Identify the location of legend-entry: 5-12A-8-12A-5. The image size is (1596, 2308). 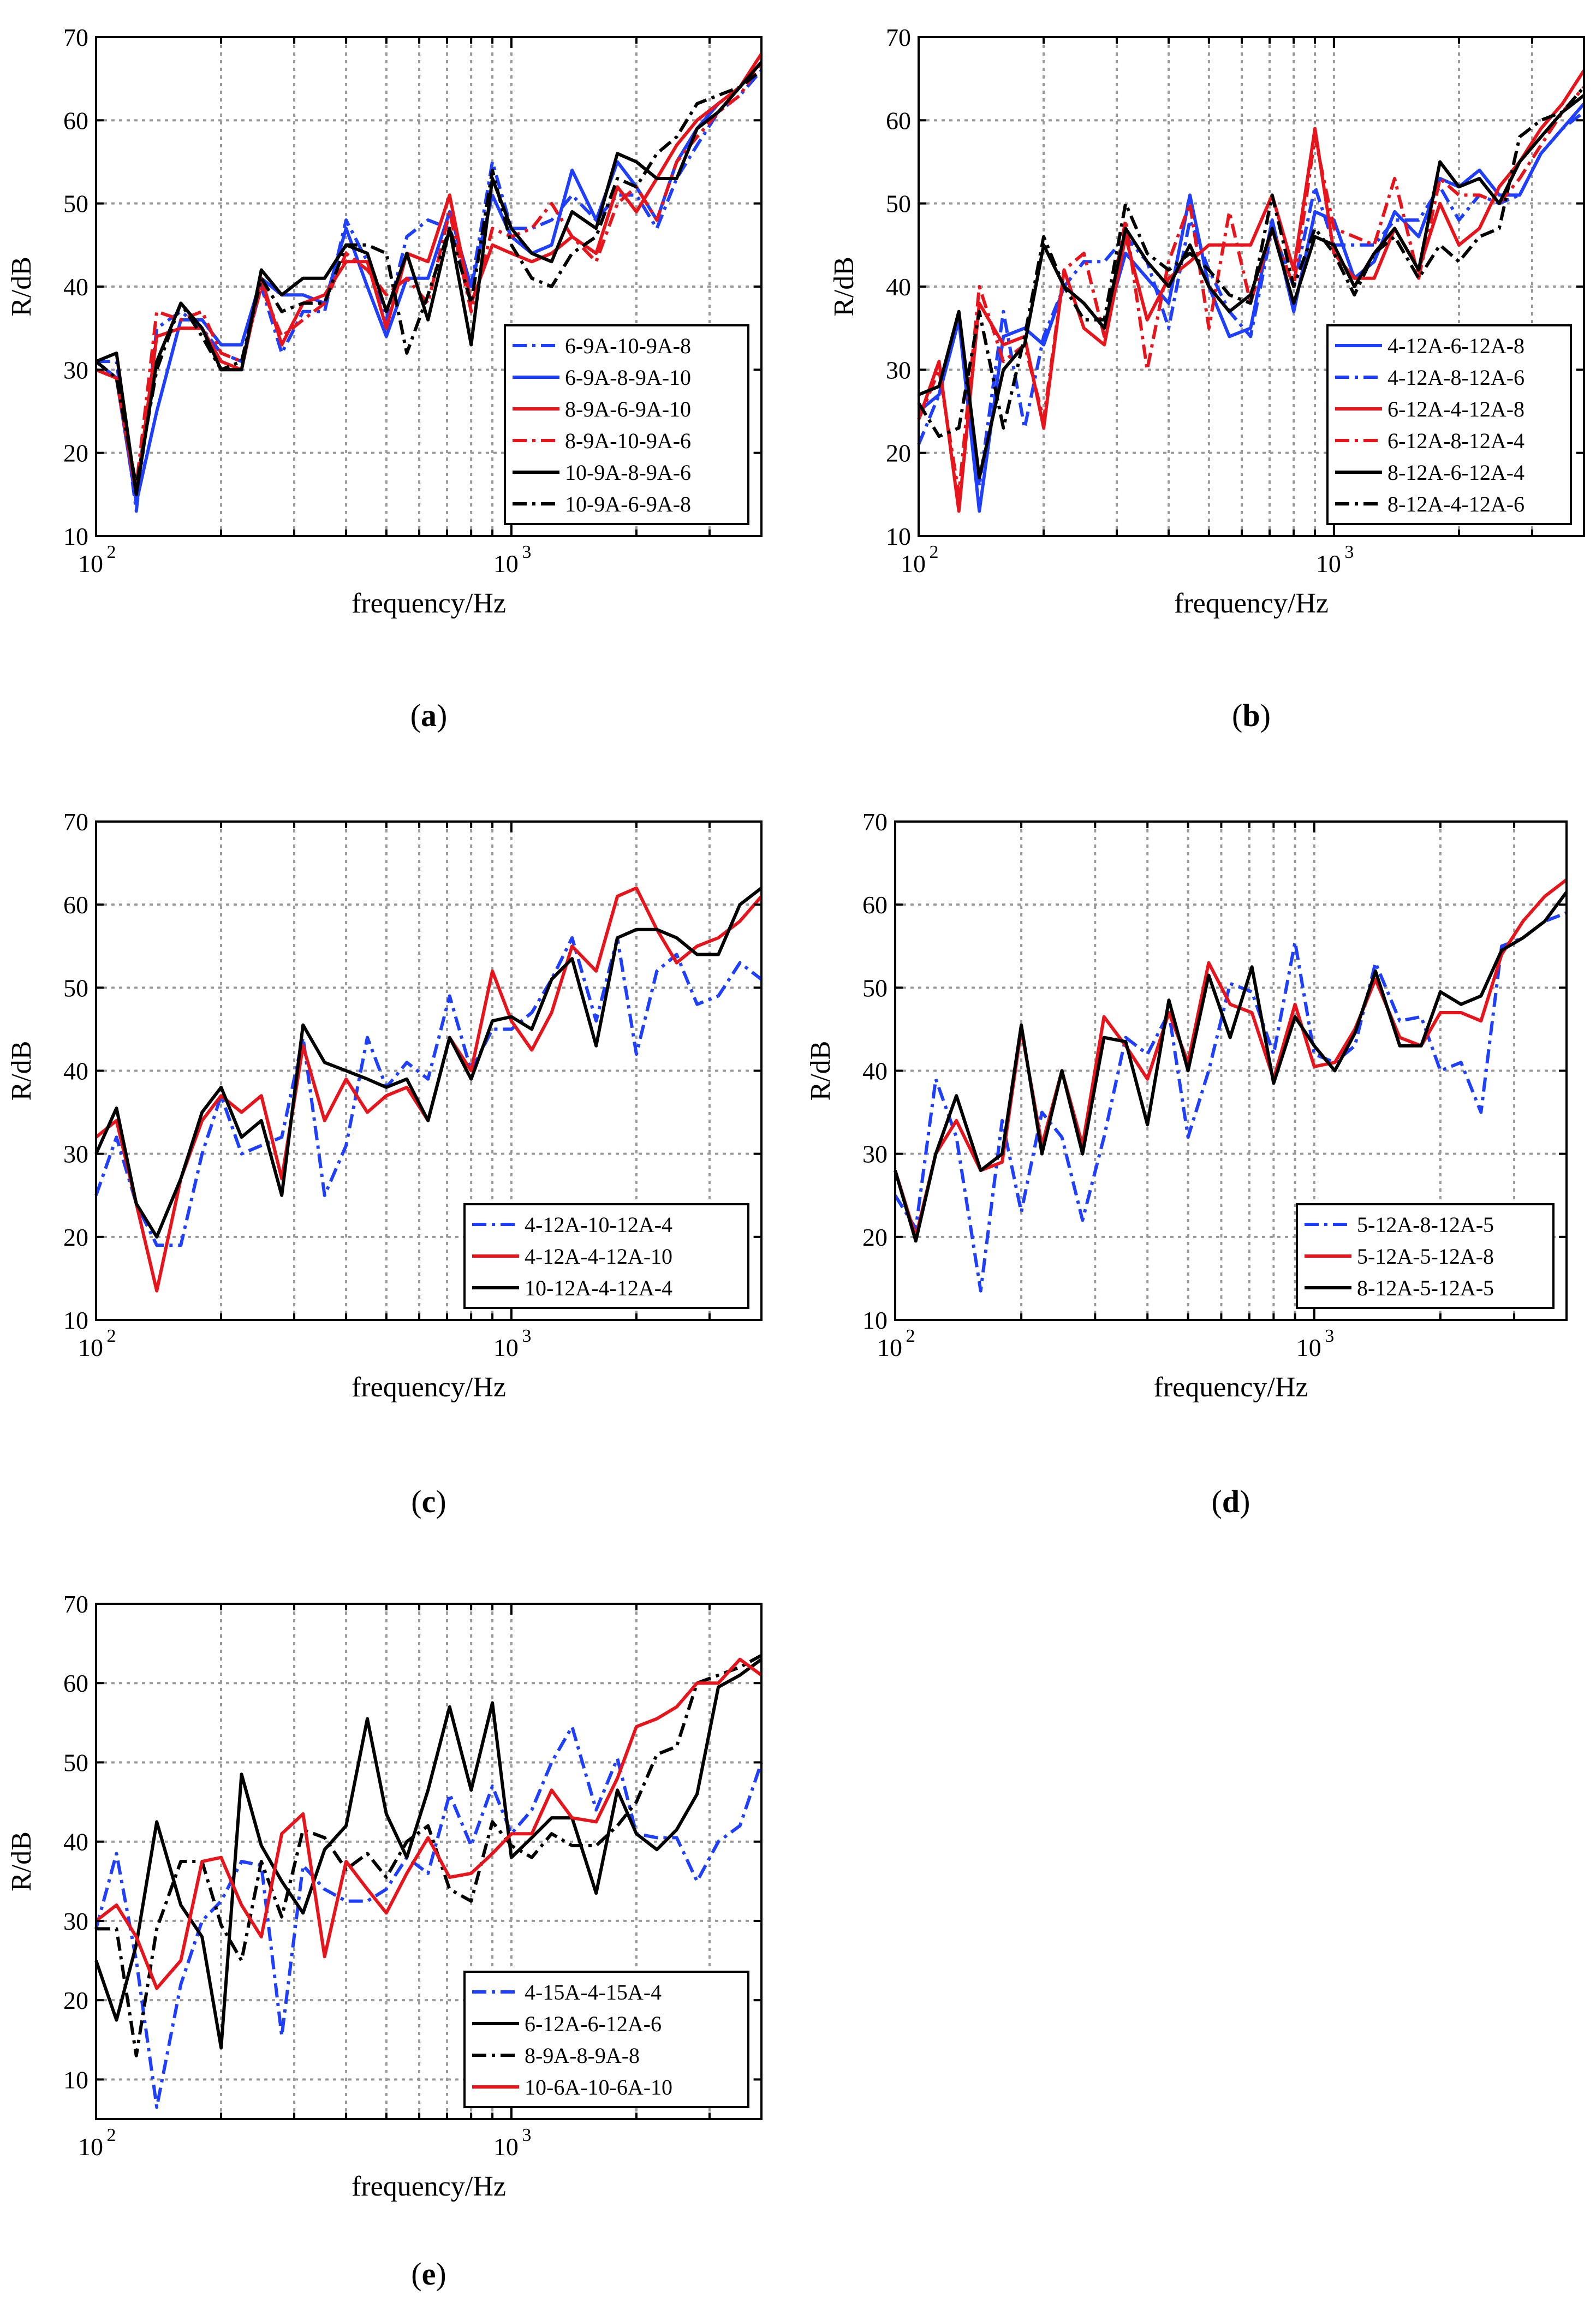
(1425, 1224).